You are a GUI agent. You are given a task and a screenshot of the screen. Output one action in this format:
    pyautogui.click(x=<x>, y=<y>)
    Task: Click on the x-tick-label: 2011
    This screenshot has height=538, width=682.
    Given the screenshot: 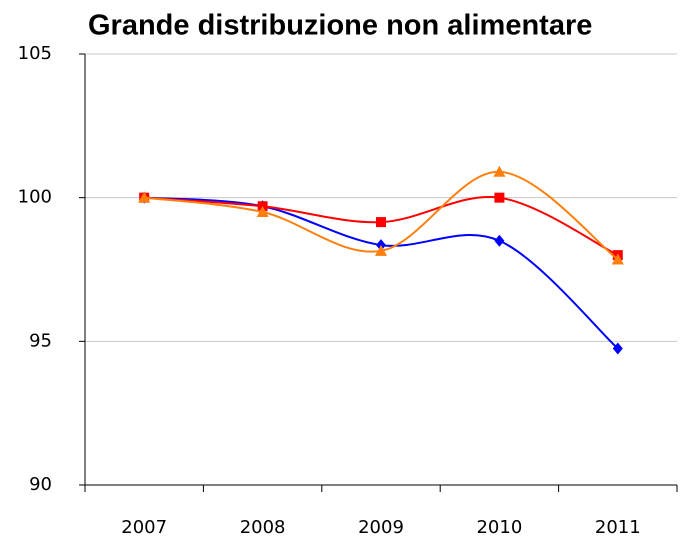 What is the action you would take?
    pyautogui.click(x=618, y=527)
    